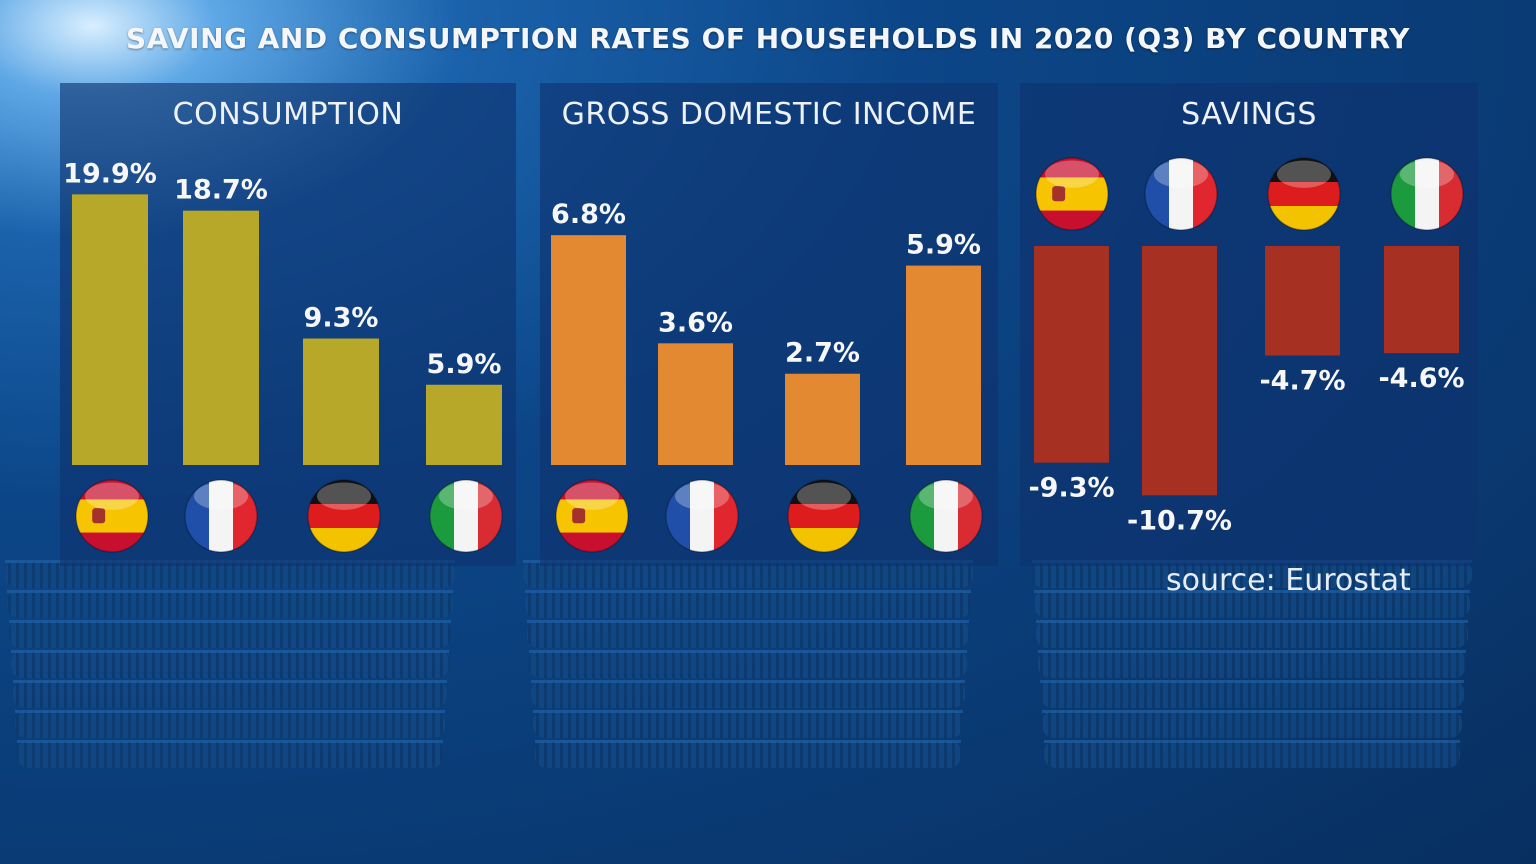 Image resolution: width=1536 pixels, height=864 pixels. Describe the element at coordinates (592, 516) in the screenshot. I see `gdi-flag-spain-icon` at that location.